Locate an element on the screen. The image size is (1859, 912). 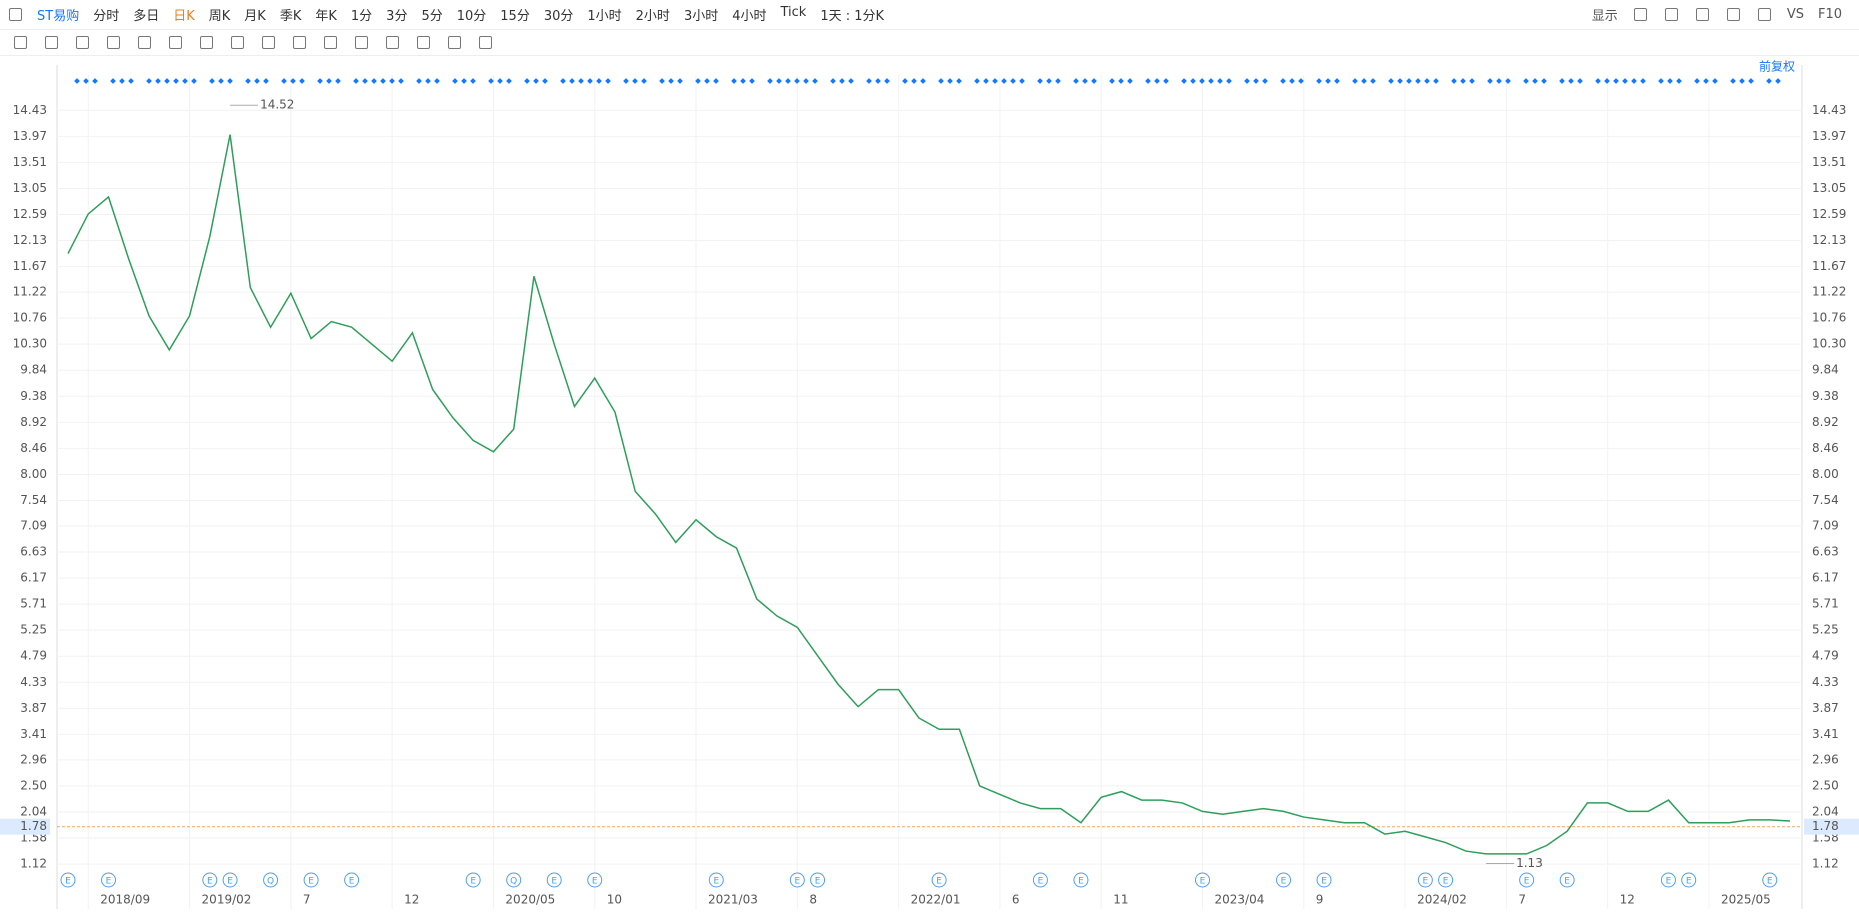
sidebar-toggle is located at coordinates (15, 14).